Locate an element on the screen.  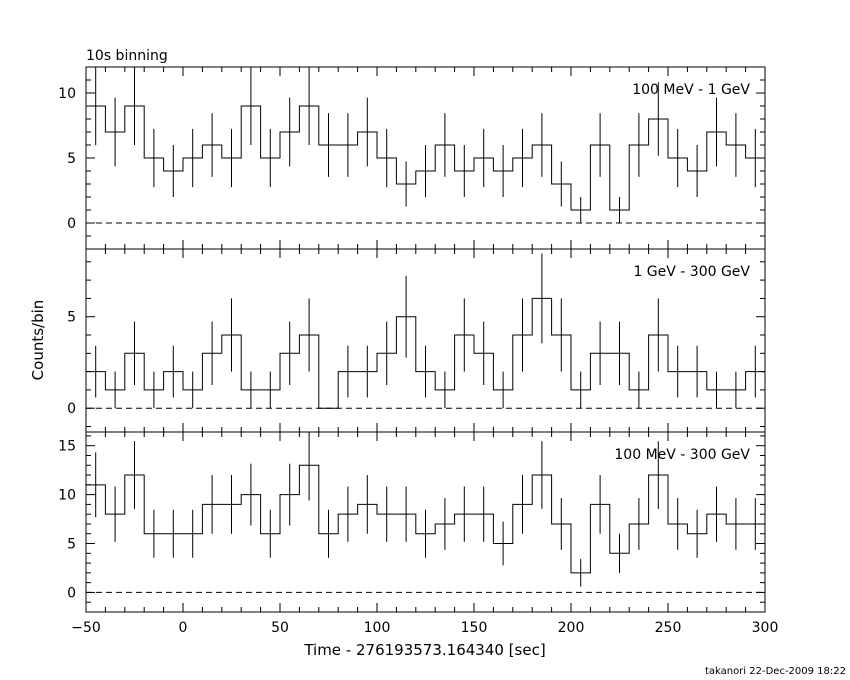
x-tick-label: 0 is located at coordinates (183, 628).